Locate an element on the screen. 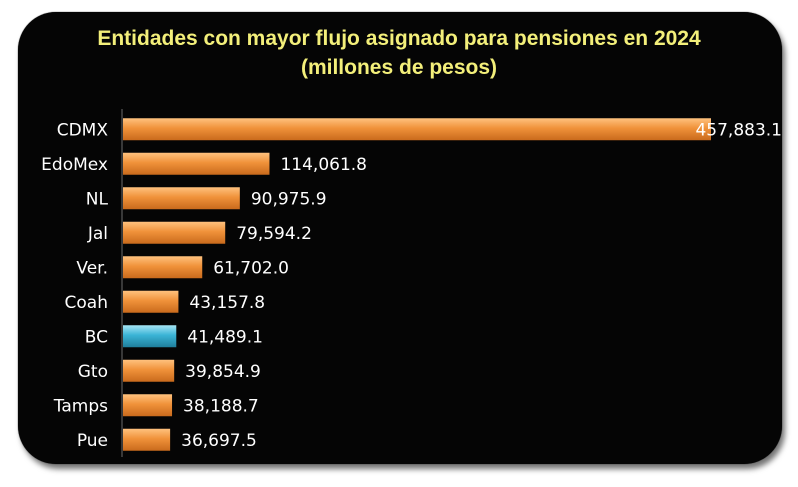 Image resolution: width=798 pixels, height=487 pixels. bar-pue is located at coordinates (147, 439).